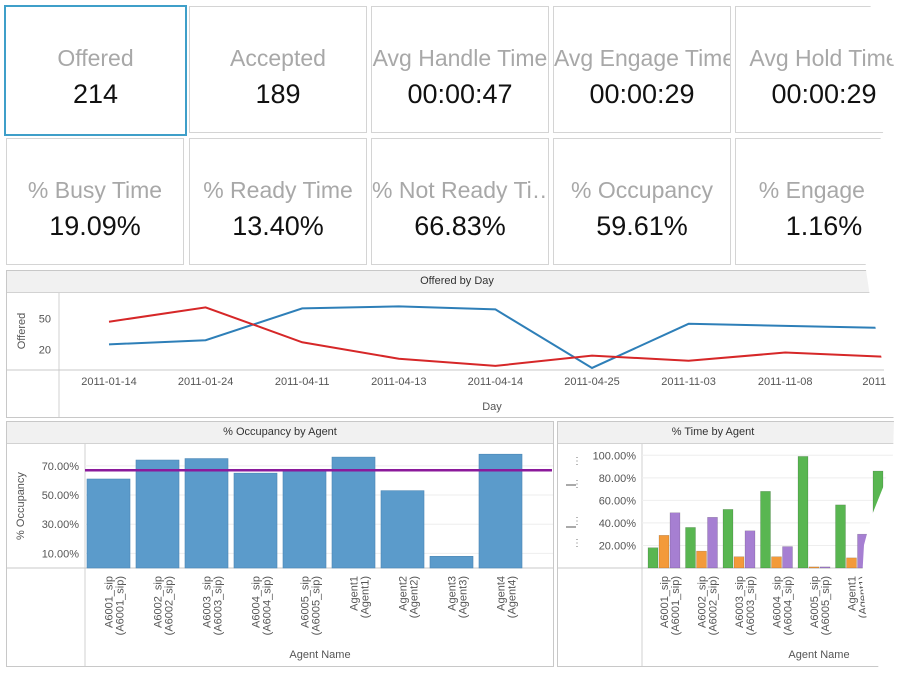 This screenshot has width=900, height=675. I want to click on y-tick-label: 50.00%, so click(61, 496).